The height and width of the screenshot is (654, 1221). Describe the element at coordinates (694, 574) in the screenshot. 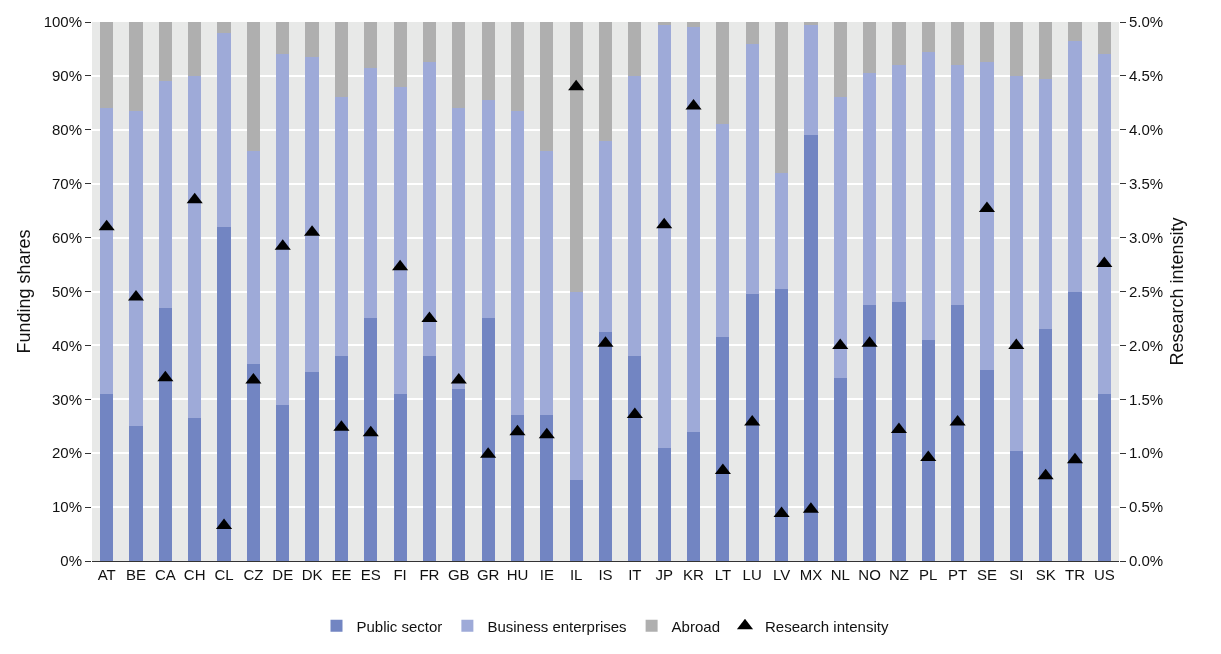

I see `x-tick-label: KR` at that location.